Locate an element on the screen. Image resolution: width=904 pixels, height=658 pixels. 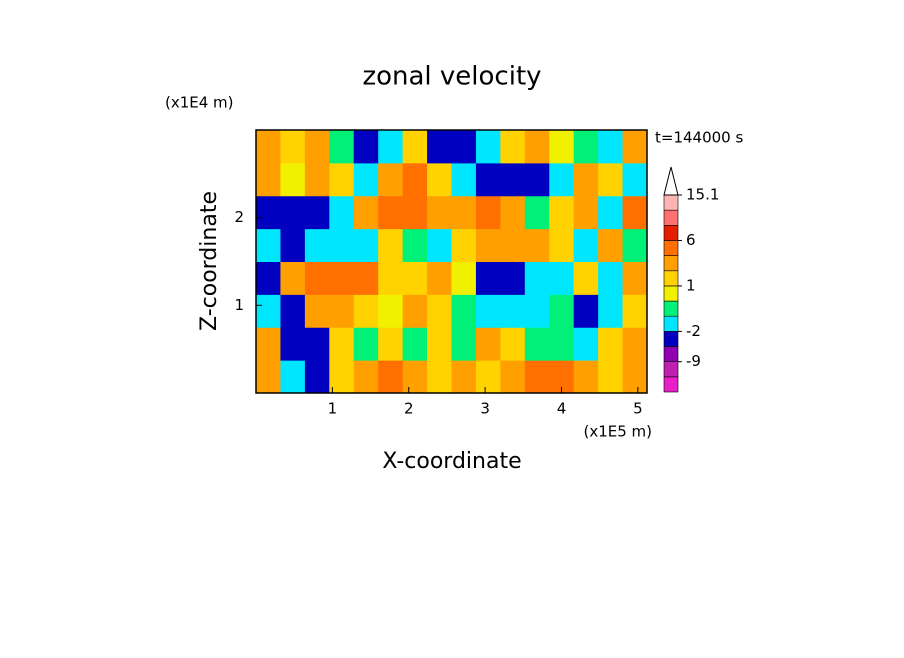
y-axis-title: Z-coordinate is located at coordinates (209, 261).